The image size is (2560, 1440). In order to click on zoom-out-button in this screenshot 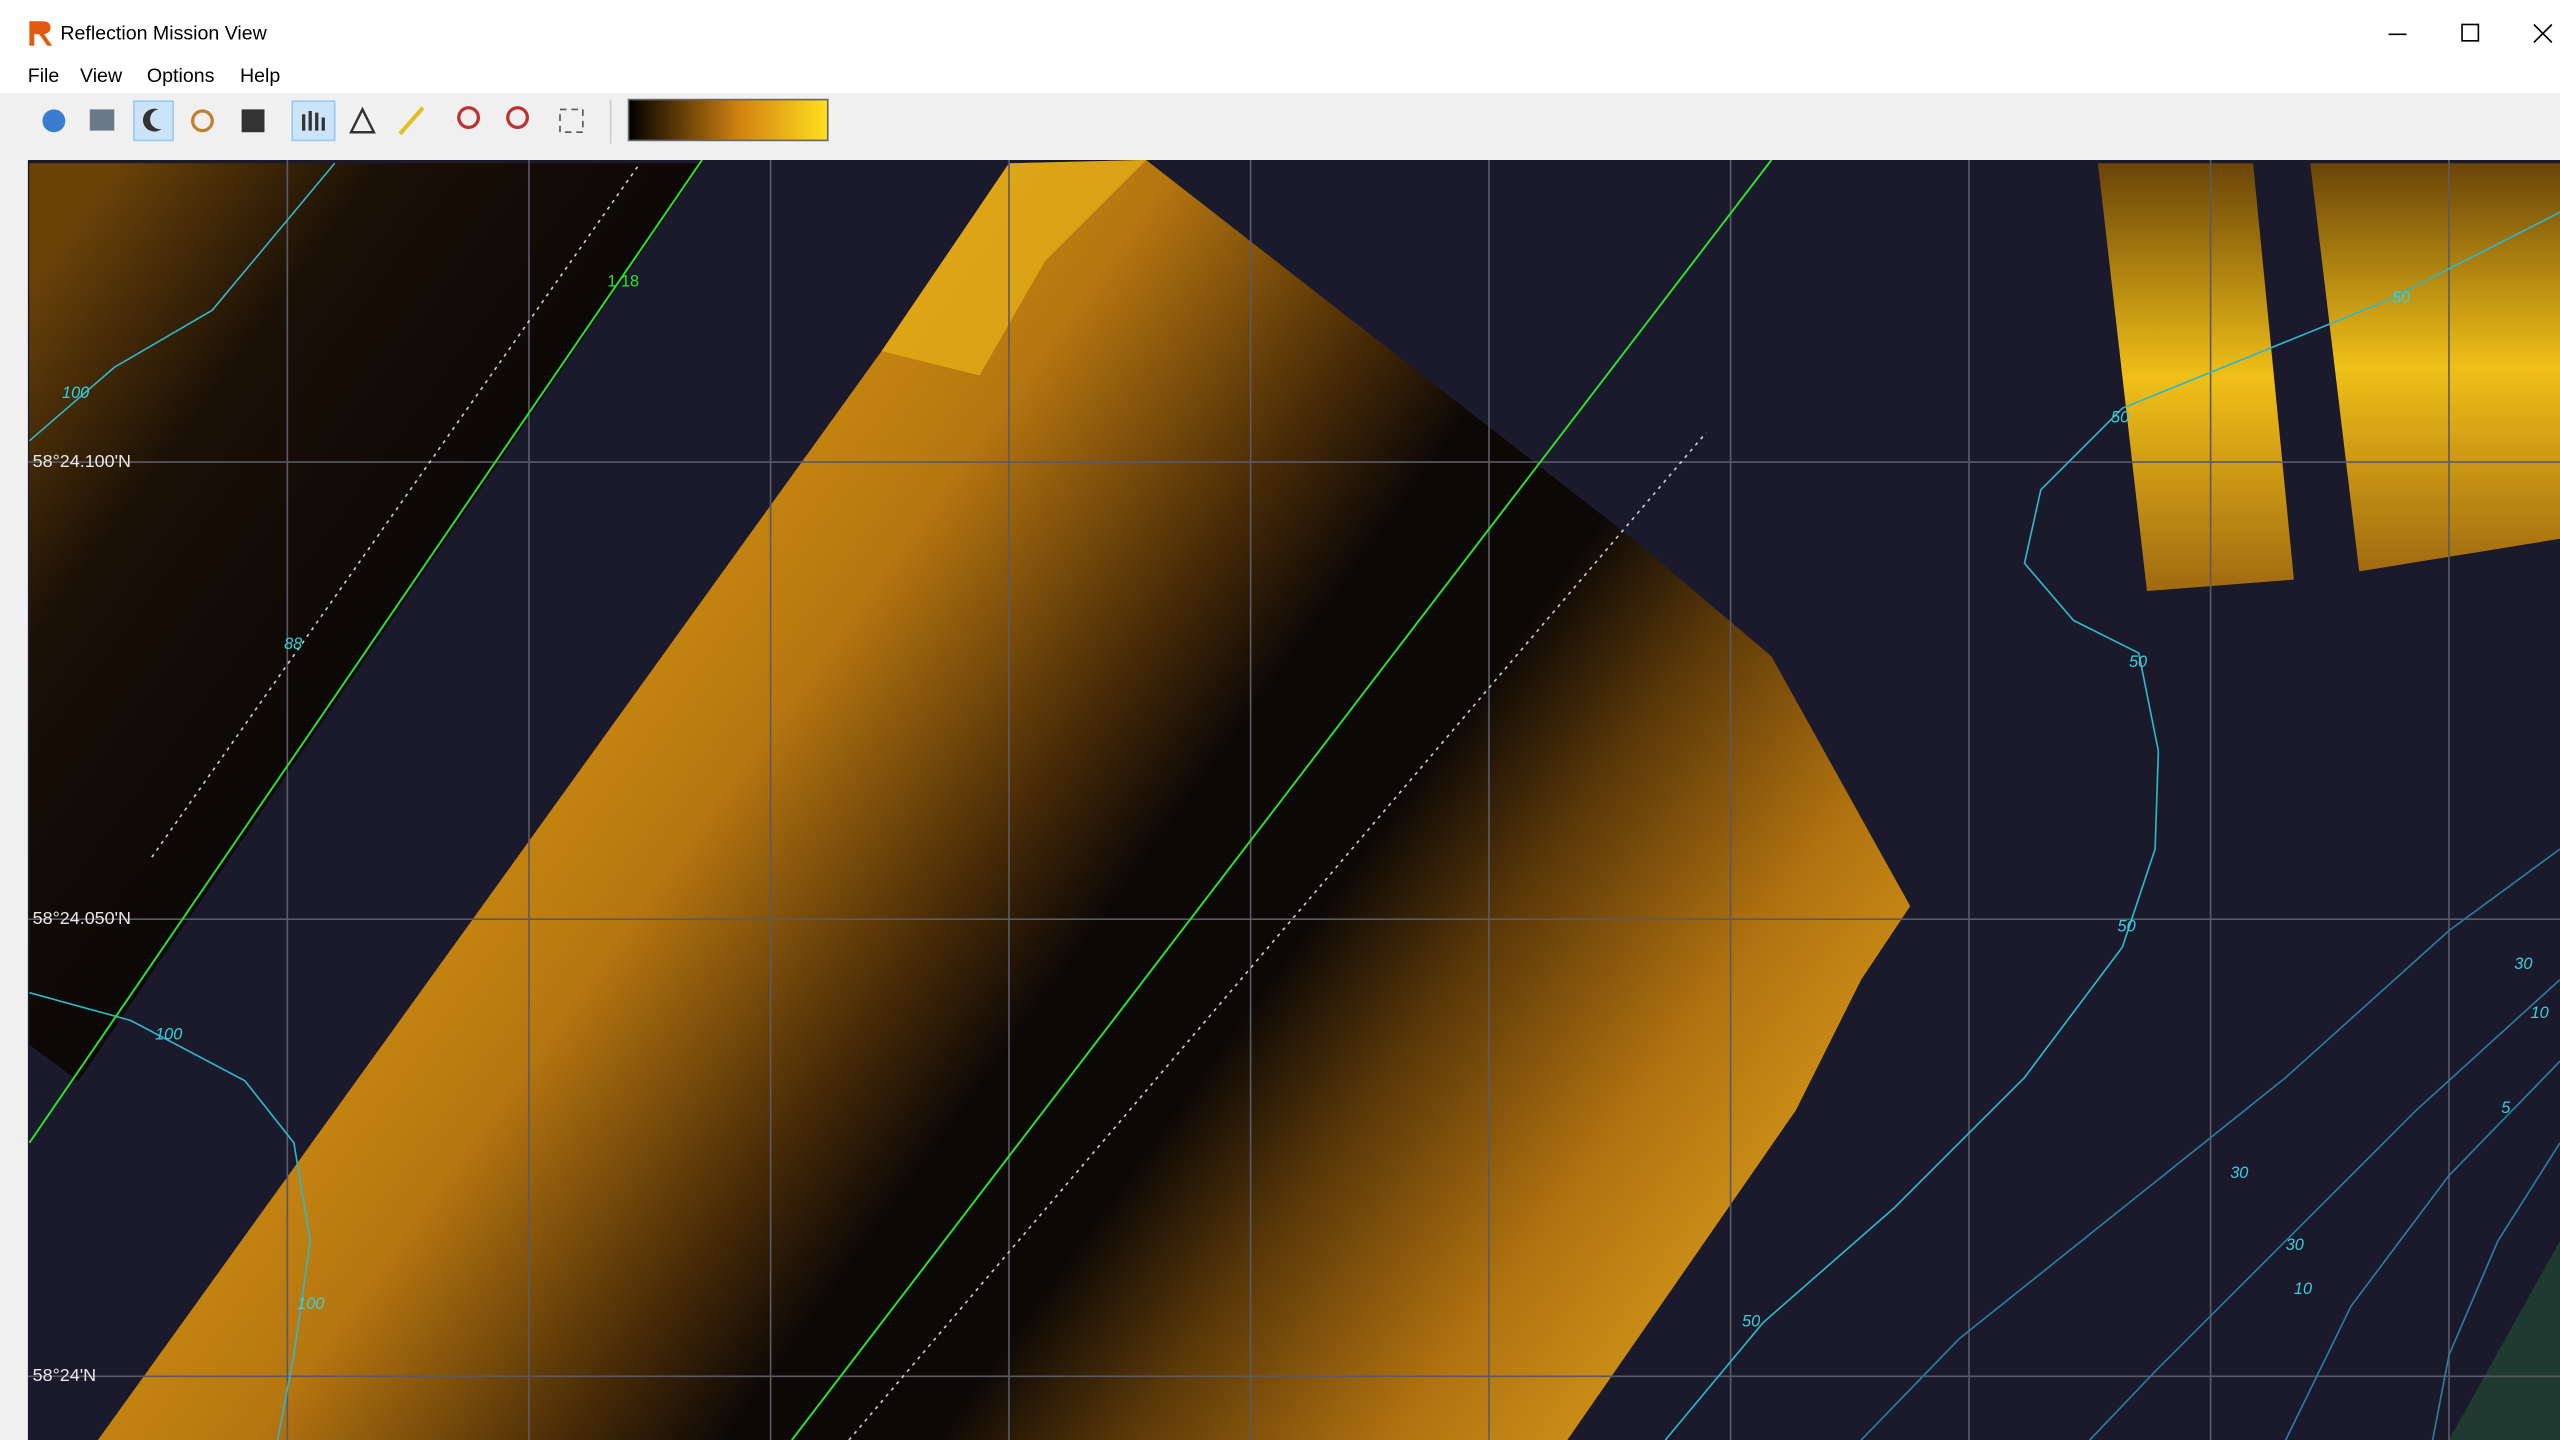, I will do `click(517, 117)`.